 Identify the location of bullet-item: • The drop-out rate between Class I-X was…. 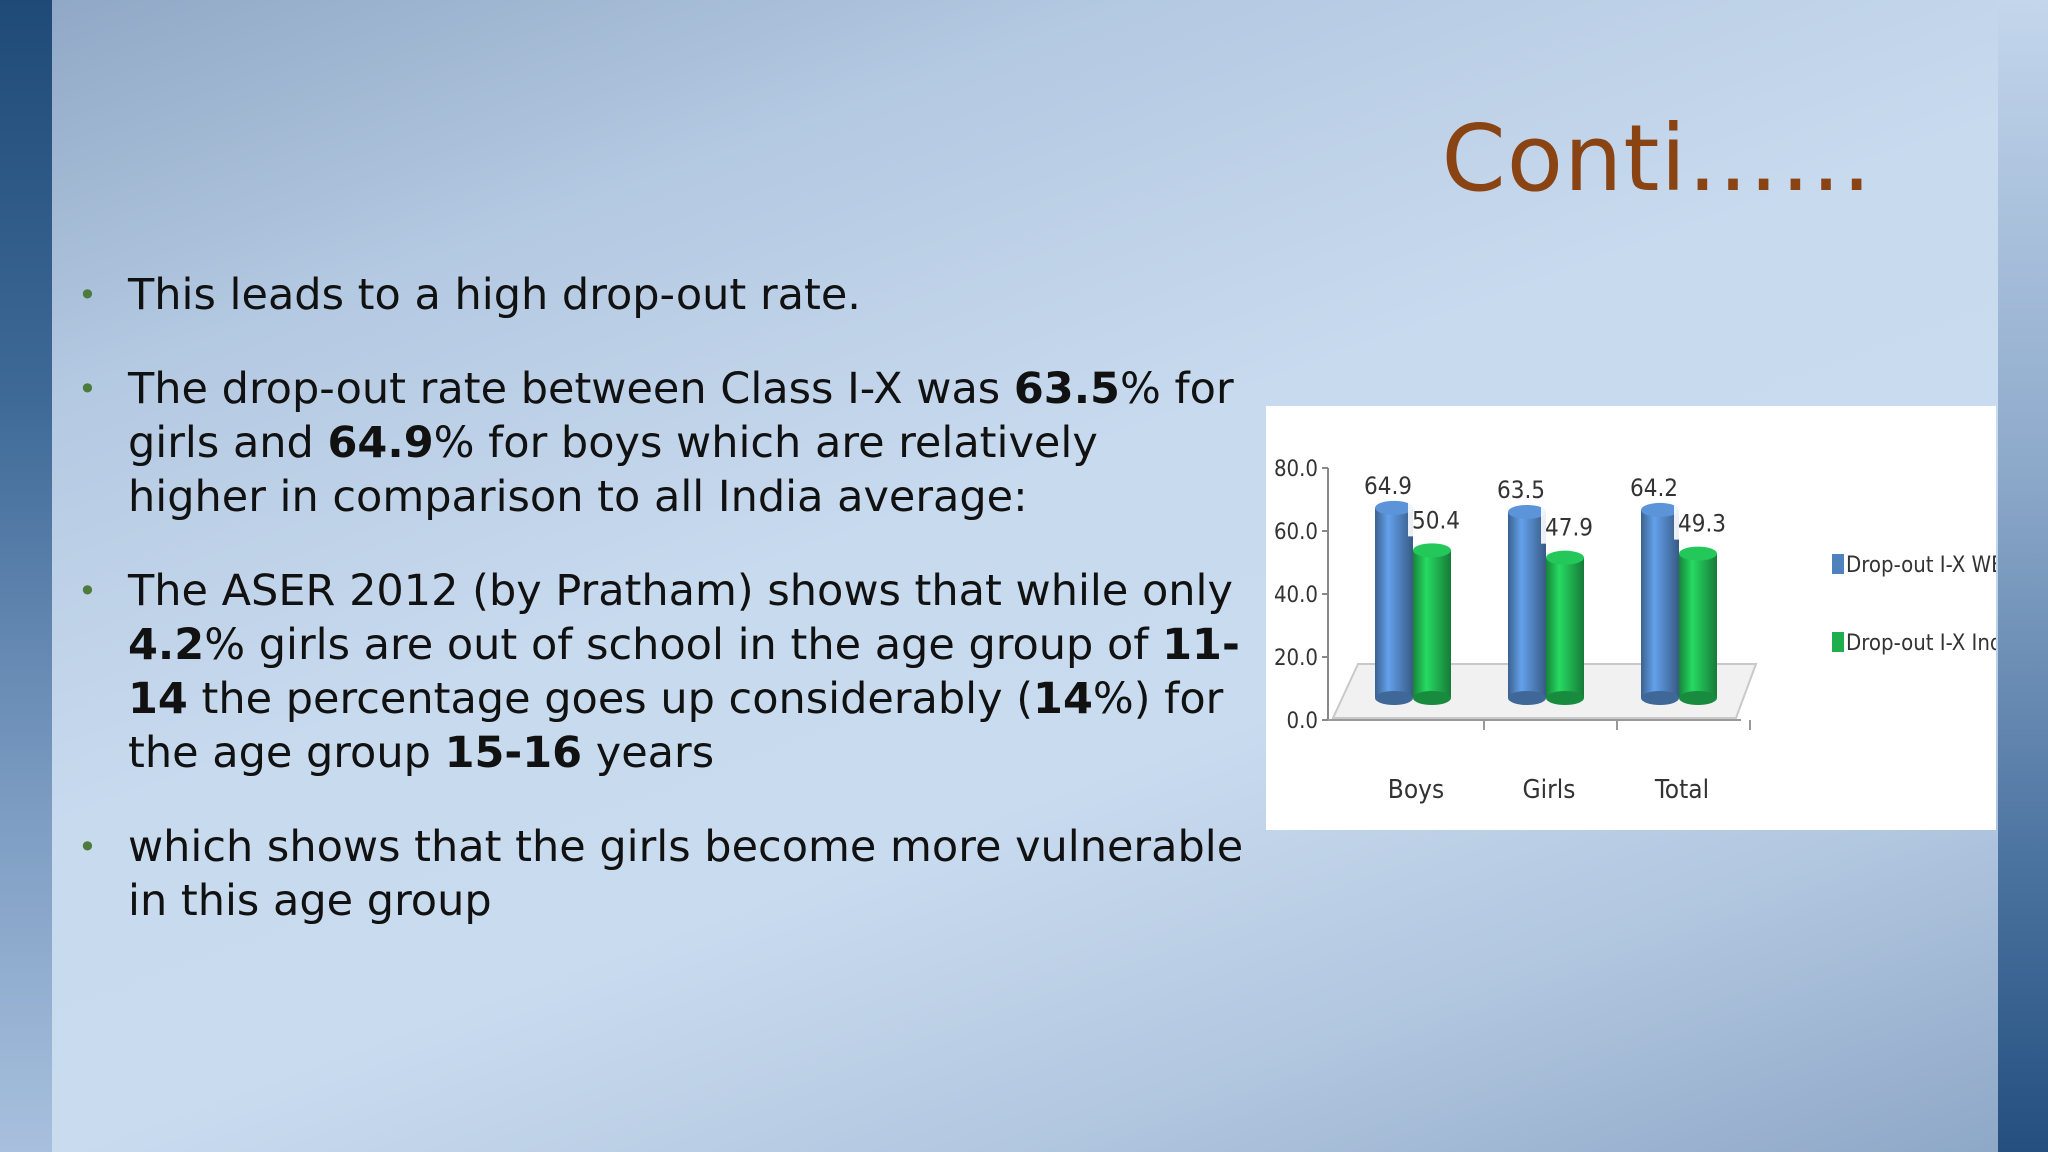
(663, 443).